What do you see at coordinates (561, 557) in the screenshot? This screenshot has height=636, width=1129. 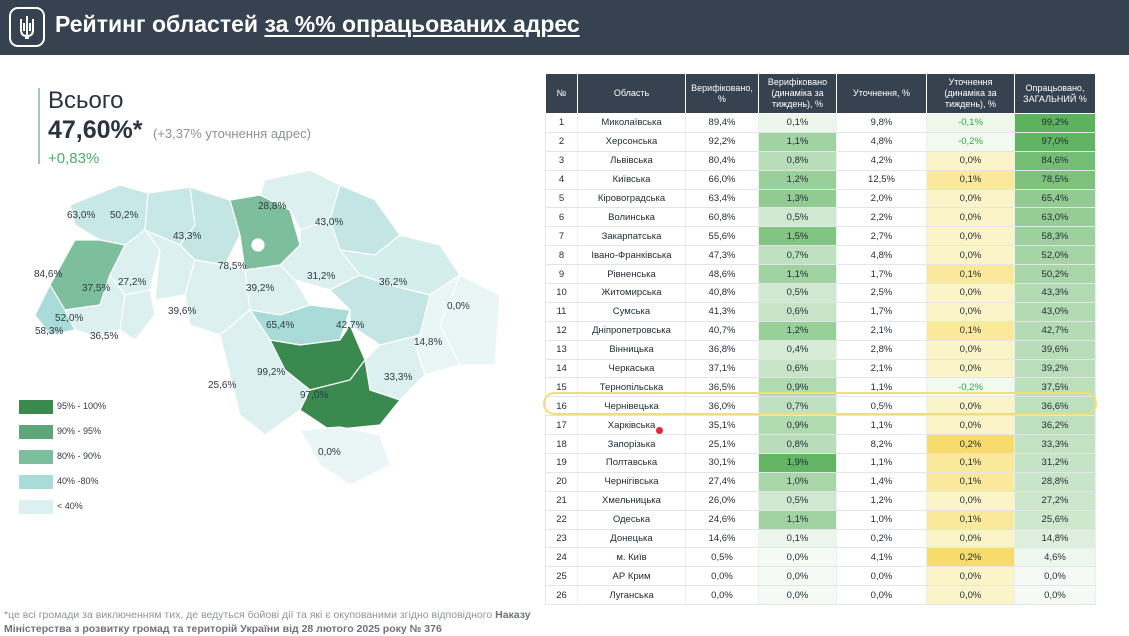 I see `table-cell: 24` at bounding box center [561, 557].